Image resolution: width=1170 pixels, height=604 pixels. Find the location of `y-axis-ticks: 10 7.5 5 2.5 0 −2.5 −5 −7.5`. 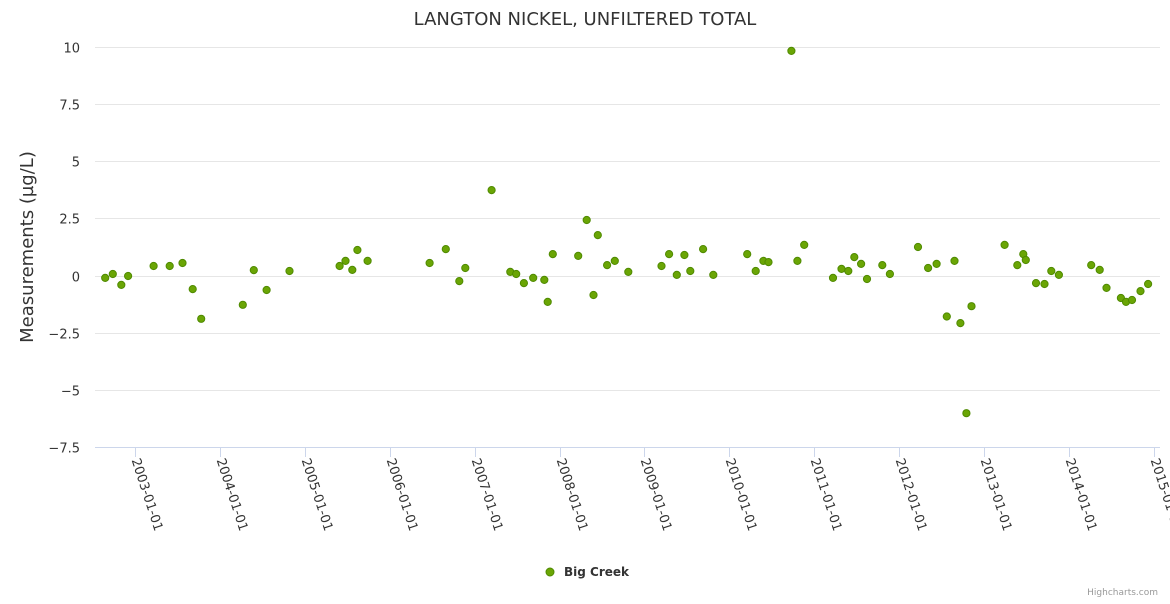

y-axis-ticks: 10 7.5 5 2.5 0 −2.5 −5 −7.5 is located at coordinates (64, 249).